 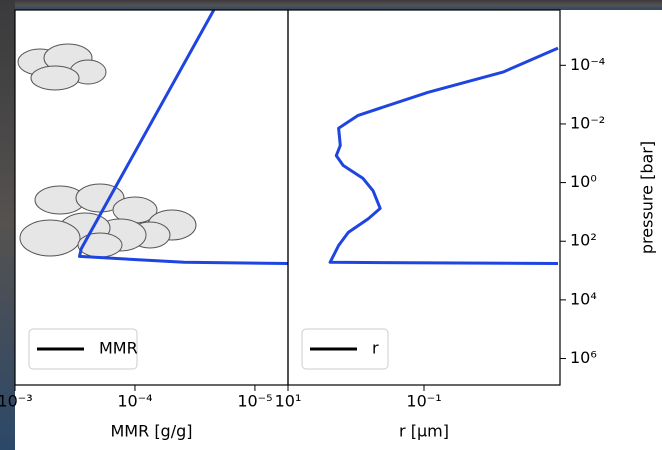 What do you see at coordinates (583, 181) in the screenshot?
I see `y-tick-label: 10⁰` at bounding box center [583, 181].